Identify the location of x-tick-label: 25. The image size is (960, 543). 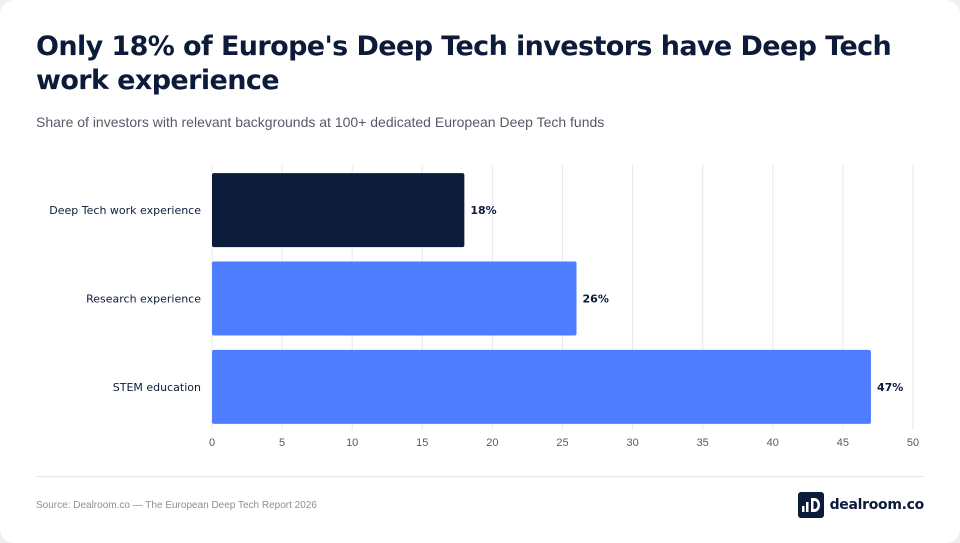
(562, 443).